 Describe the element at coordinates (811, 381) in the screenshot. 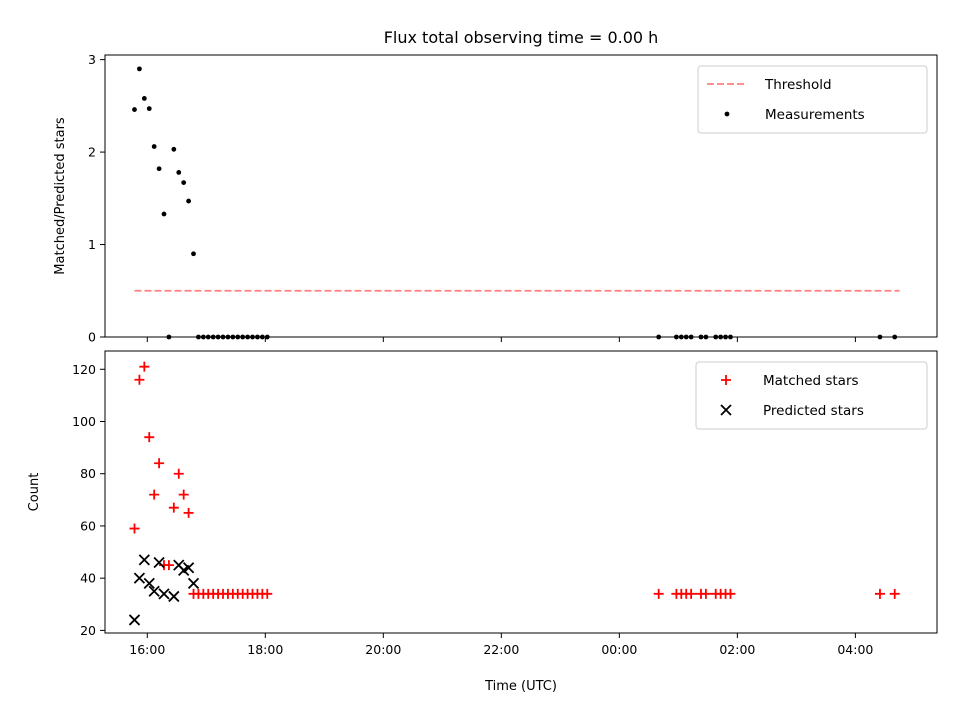

I see `legend-matched-label: Matched stars` at that location.